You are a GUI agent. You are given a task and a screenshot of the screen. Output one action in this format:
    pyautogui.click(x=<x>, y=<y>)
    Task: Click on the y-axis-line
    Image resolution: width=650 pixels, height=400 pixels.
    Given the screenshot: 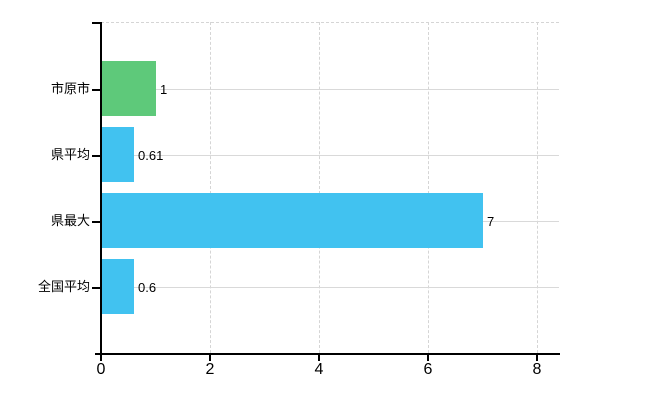 What is the action you would take?
    pyautogui.click(x=101, y=187)
    